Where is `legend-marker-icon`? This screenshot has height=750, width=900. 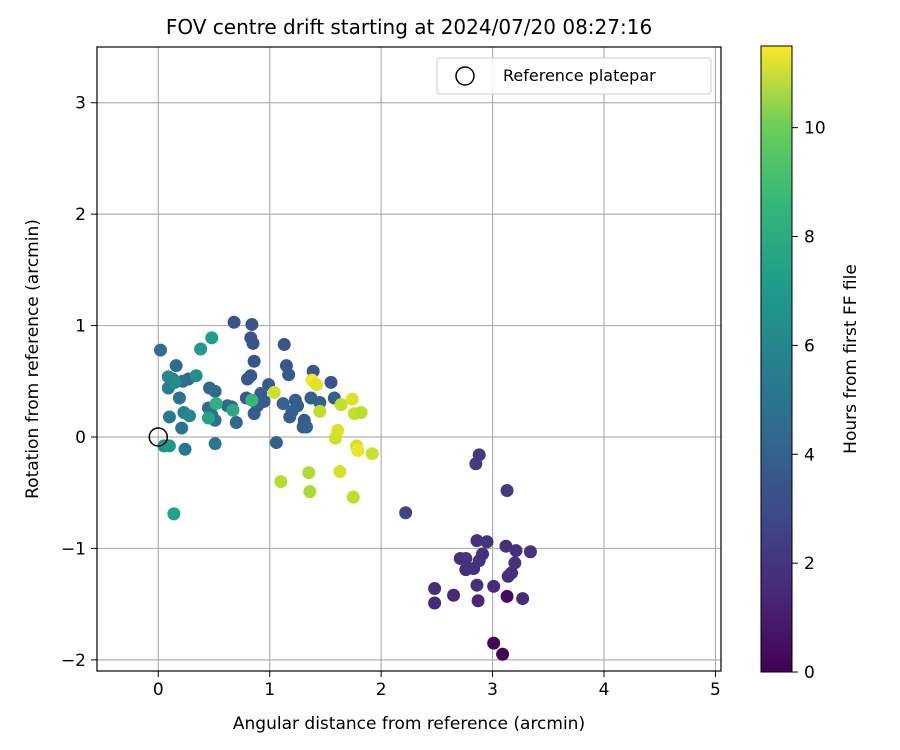 legend-marker-icon is located at coordinates (465, 76).